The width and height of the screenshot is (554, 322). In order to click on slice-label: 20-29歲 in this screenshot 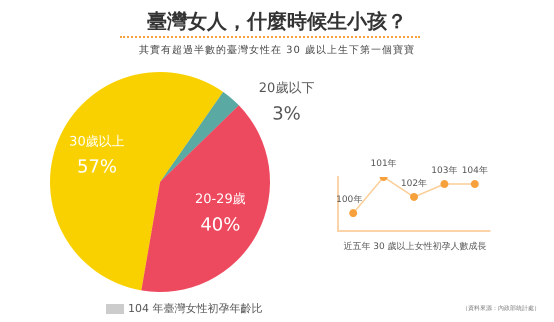, I will do `click(220, 200)`.